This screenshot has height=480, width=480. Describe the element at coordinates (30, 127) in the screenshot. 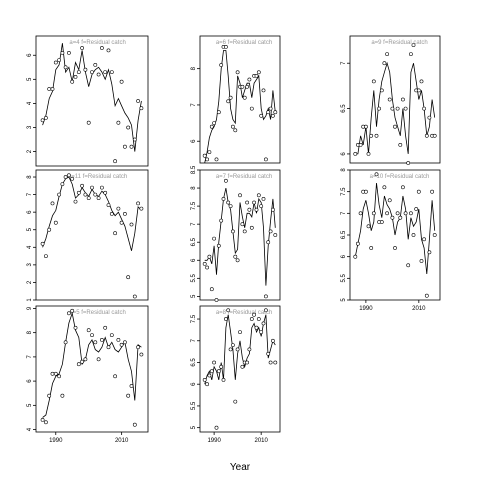

I see `y-tick-label: 3` at that location.